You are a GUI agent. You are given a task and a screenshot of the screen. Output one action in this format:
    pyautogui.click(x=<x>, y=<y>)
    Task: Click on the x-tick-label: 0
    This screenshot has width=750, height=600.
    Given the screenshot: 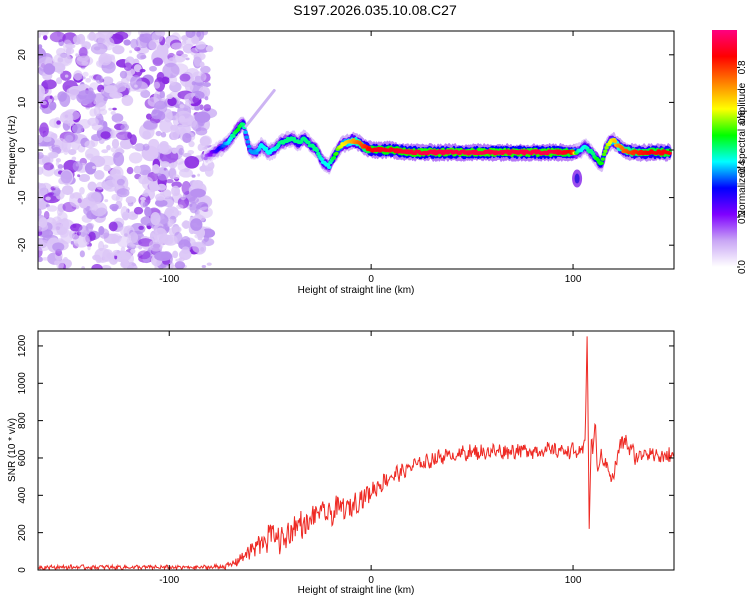 What is the action you would take?
    pyautogui.click(x=371, y=580)
    